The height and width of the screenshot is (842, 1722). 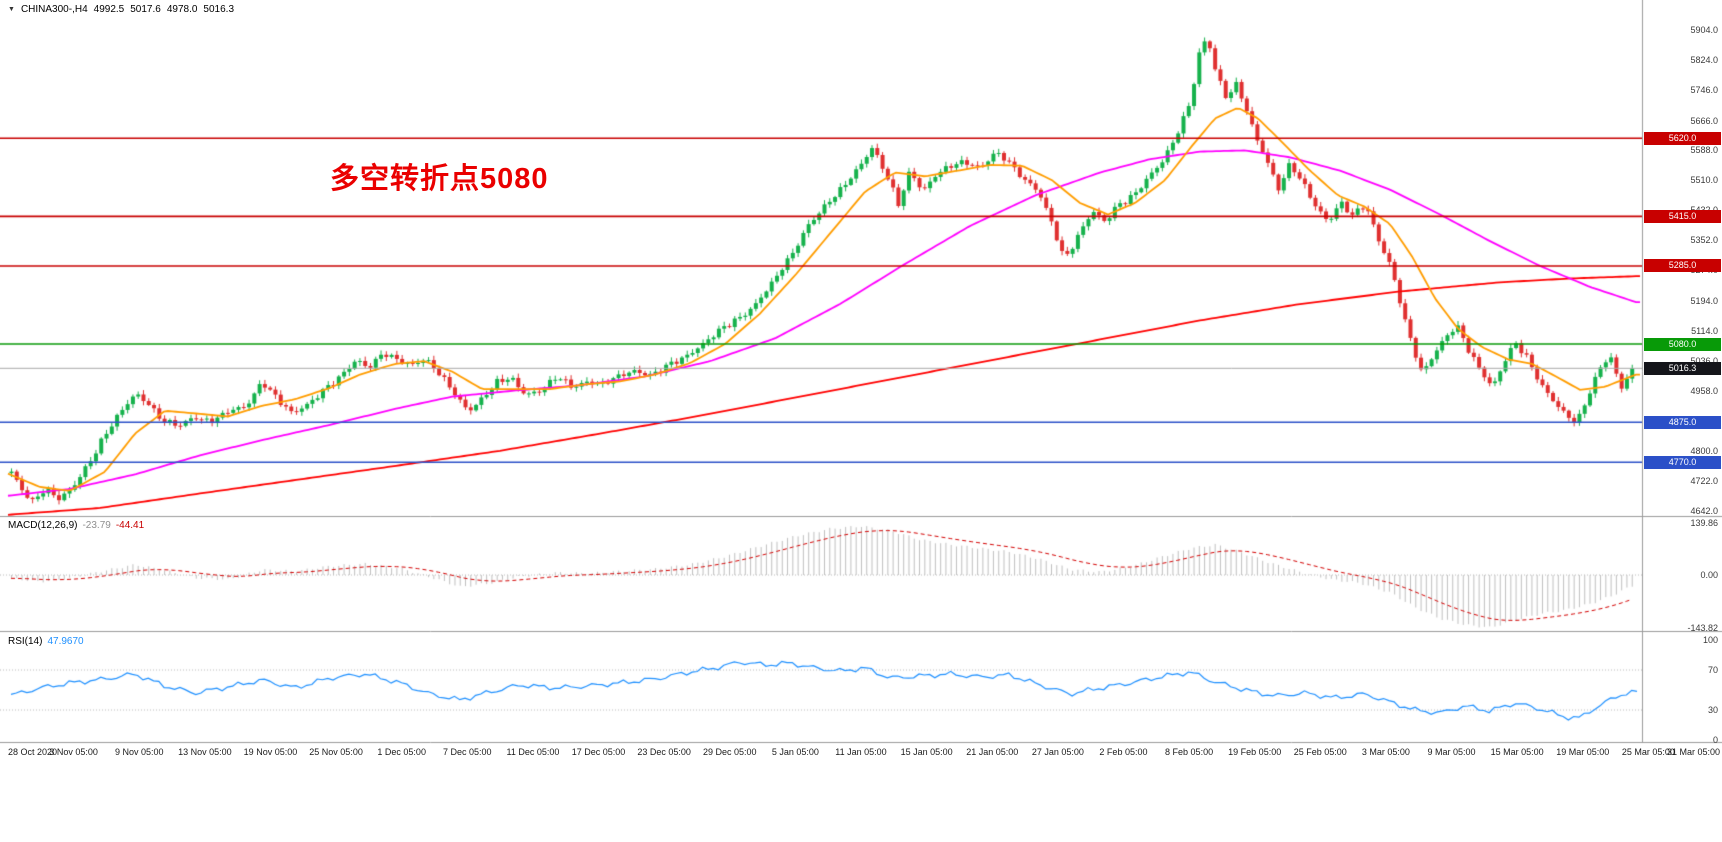 What do you see at coordinates (1517, 752) in the screenshot?
I see `time-axis-label: 15 Mar 05:00` at bounding box center [1517, 752].